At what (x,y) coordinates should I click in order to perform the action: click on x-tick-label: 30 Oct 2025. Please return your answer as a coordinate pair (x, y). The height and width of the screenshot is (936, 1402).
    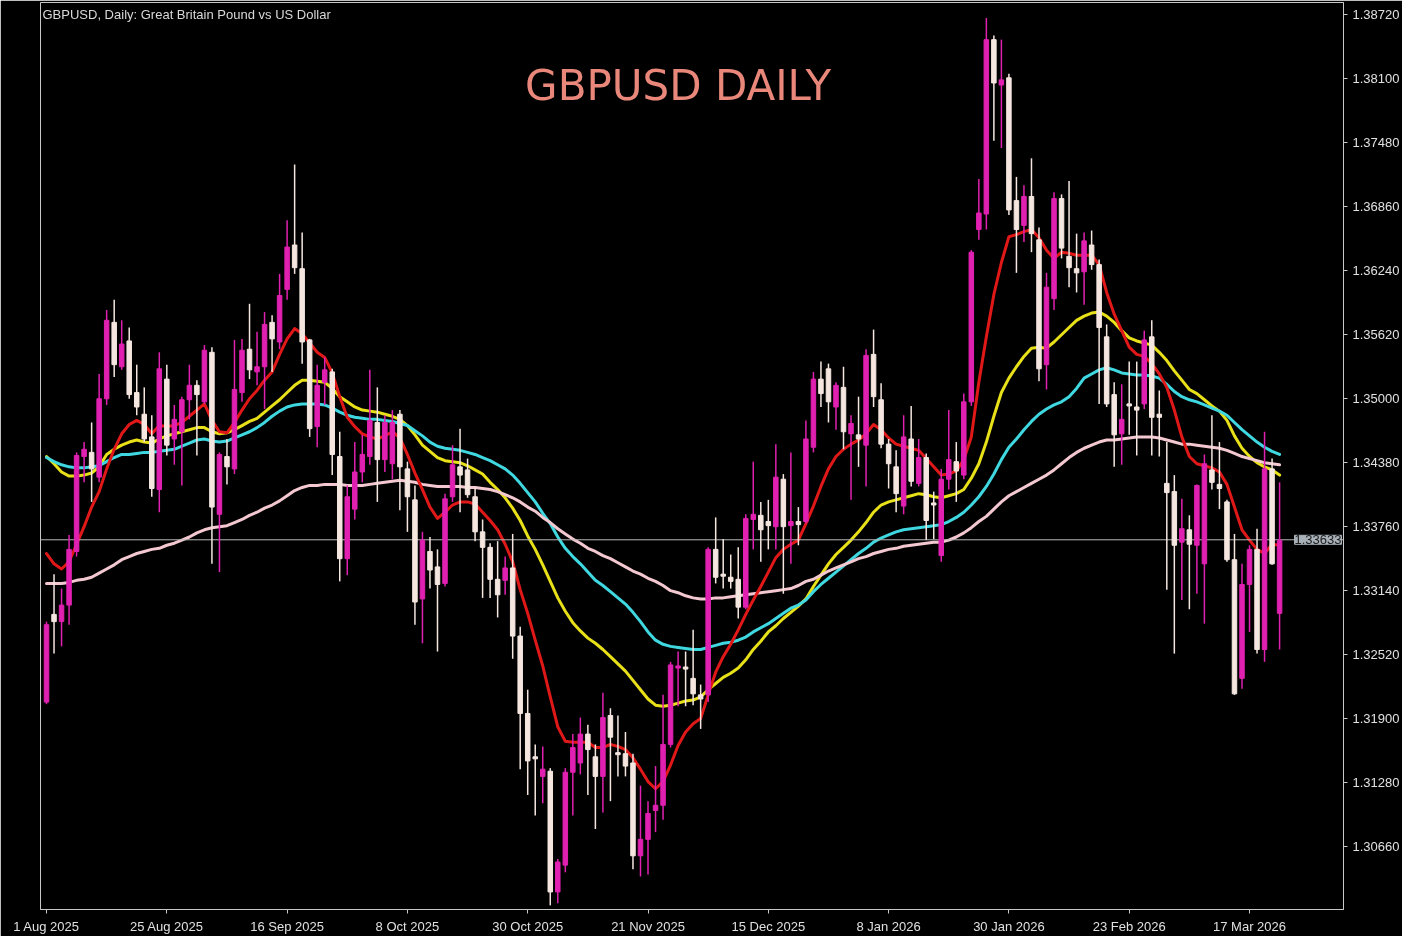
    Looking at the image, I should click on (528, 926).